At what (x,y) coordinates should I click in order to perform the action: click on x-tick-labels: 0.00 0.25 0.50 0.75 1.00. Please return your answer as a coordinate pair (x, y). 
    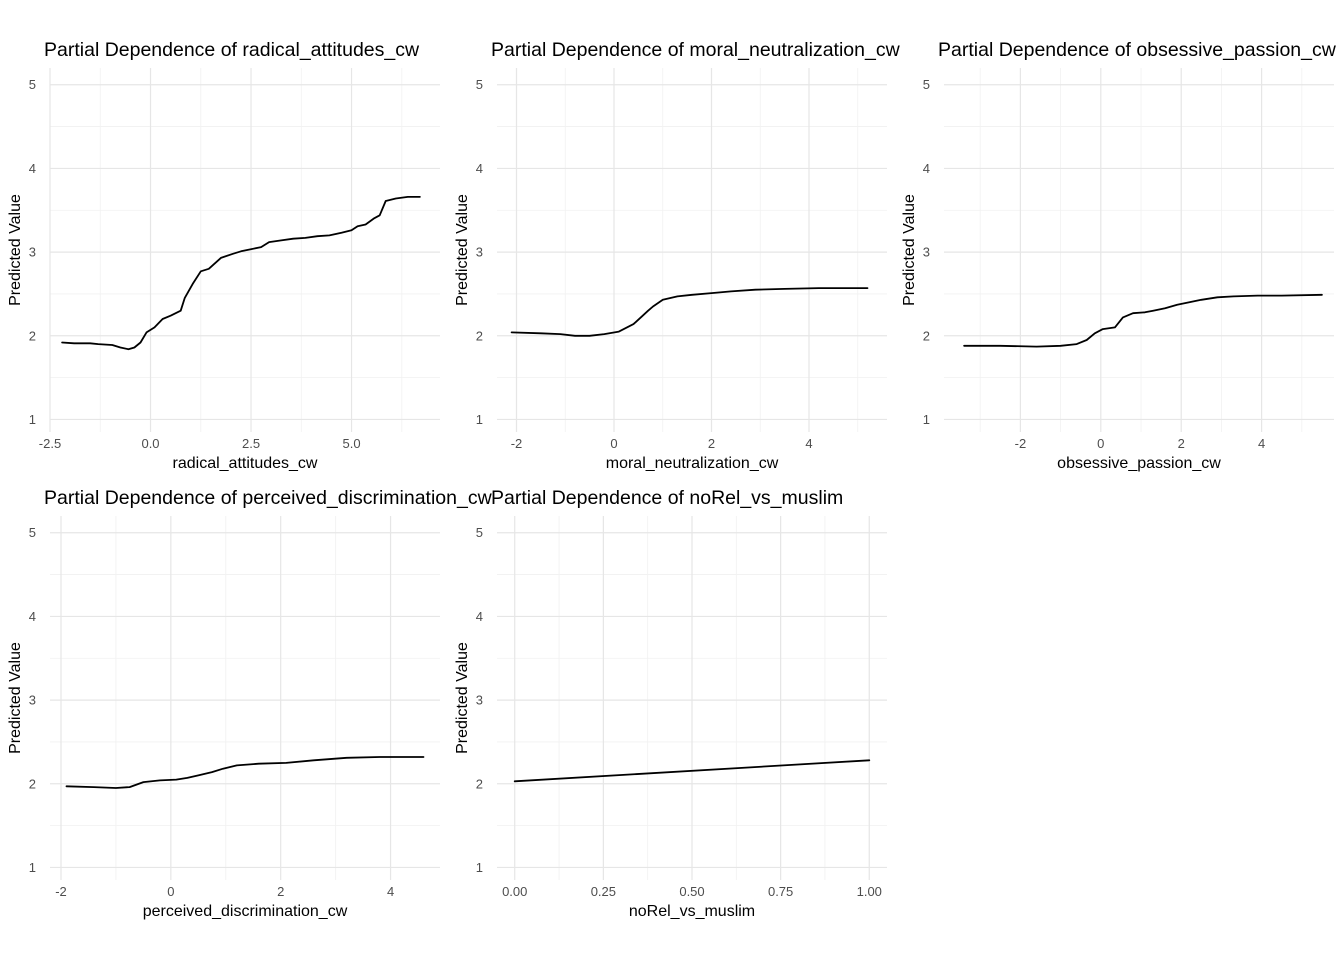
    Looking at the image, I should click on (692, 891).